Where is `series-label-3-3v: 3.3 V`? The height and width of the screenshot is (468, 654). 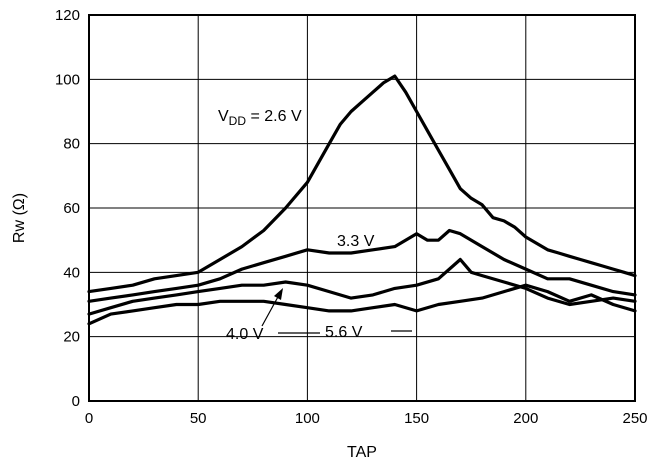
series-label-3-3v: 3.3 V is located at coordinates (356, 241).